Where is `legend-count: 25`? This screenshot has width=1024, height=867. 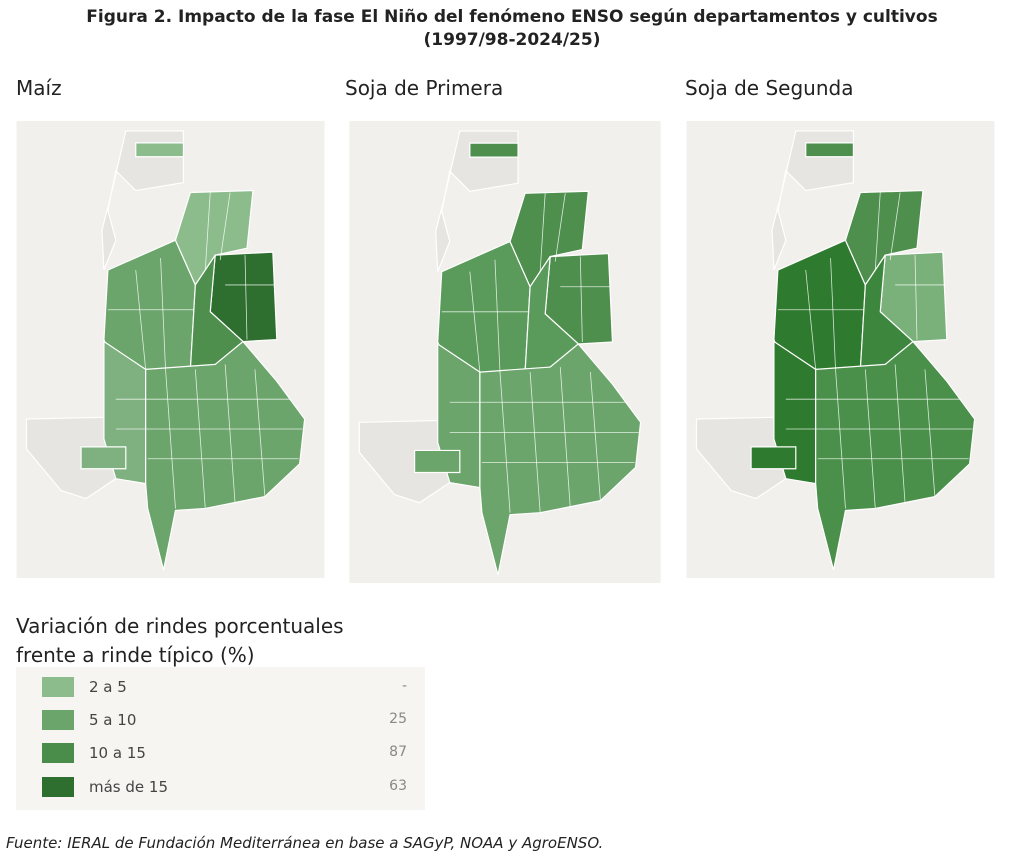
legend-count: 25 is located at coordinates (398, 719).